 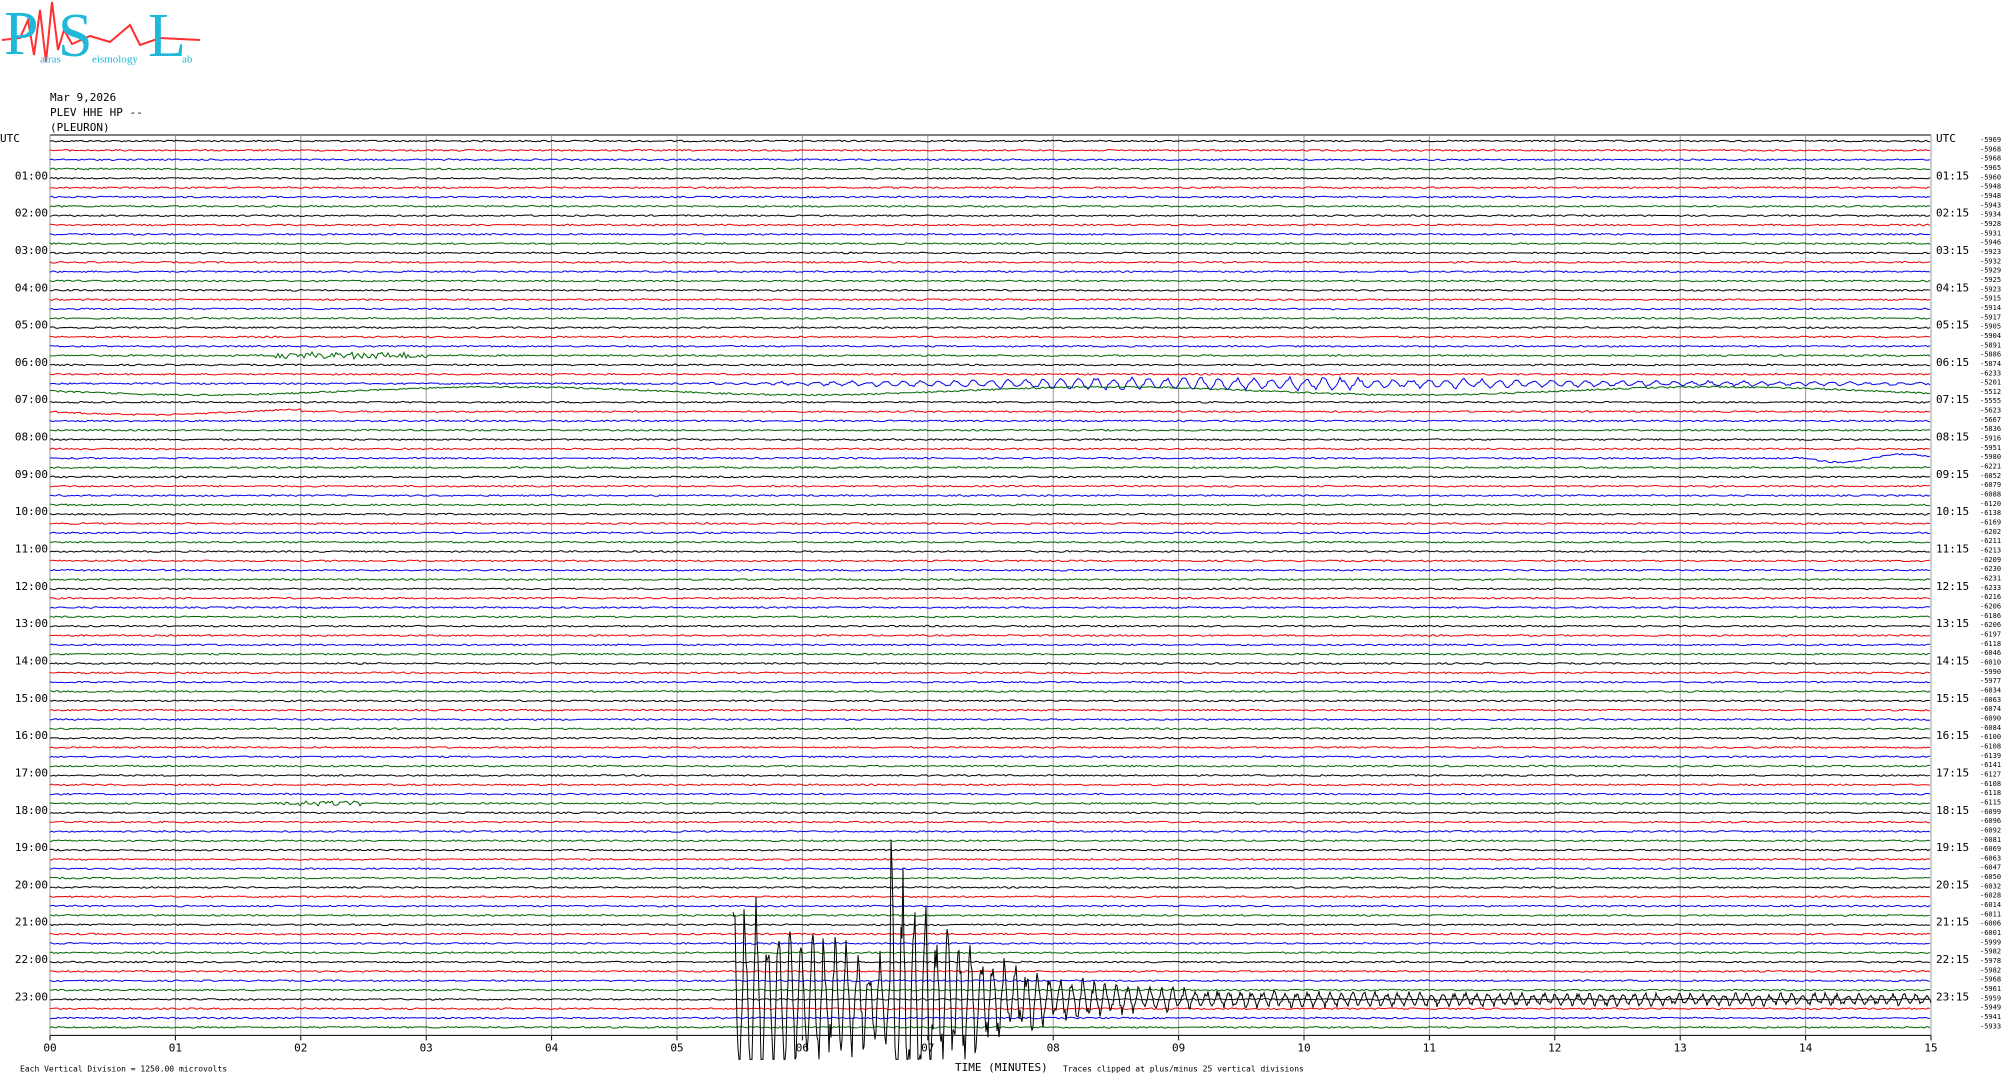 What do you see at coordinates (1990, 504) in the screenshot?
I see `trace-offset: -6120` at bounding box center [1990, 504].